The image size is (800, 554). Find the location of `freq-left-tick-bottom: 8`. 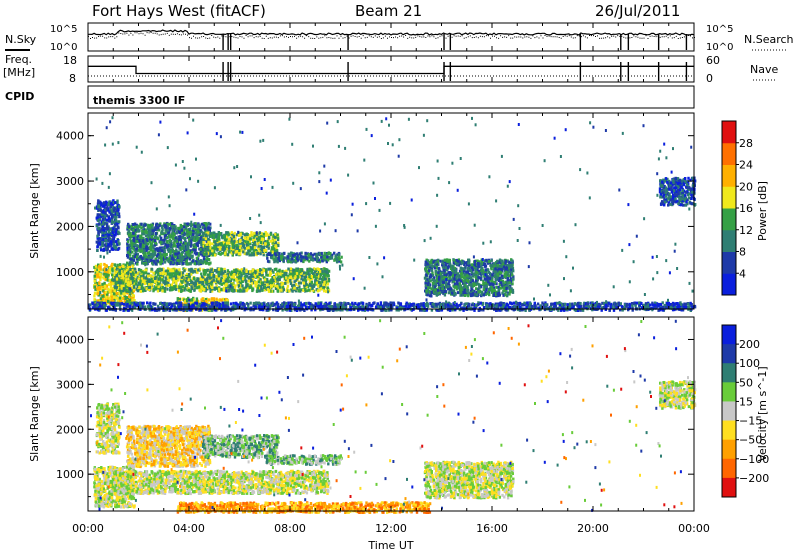

freq-left-tick-bottom: 8 is located at coordinates (72, 78).